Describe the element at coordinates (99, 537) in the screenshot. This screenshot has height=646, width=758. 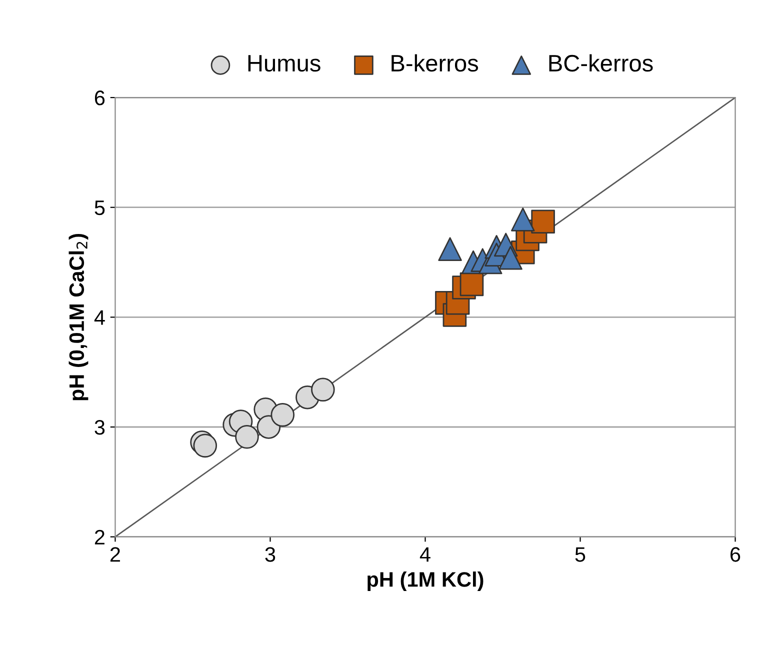
I see `y-tick-label: 2` at that location.